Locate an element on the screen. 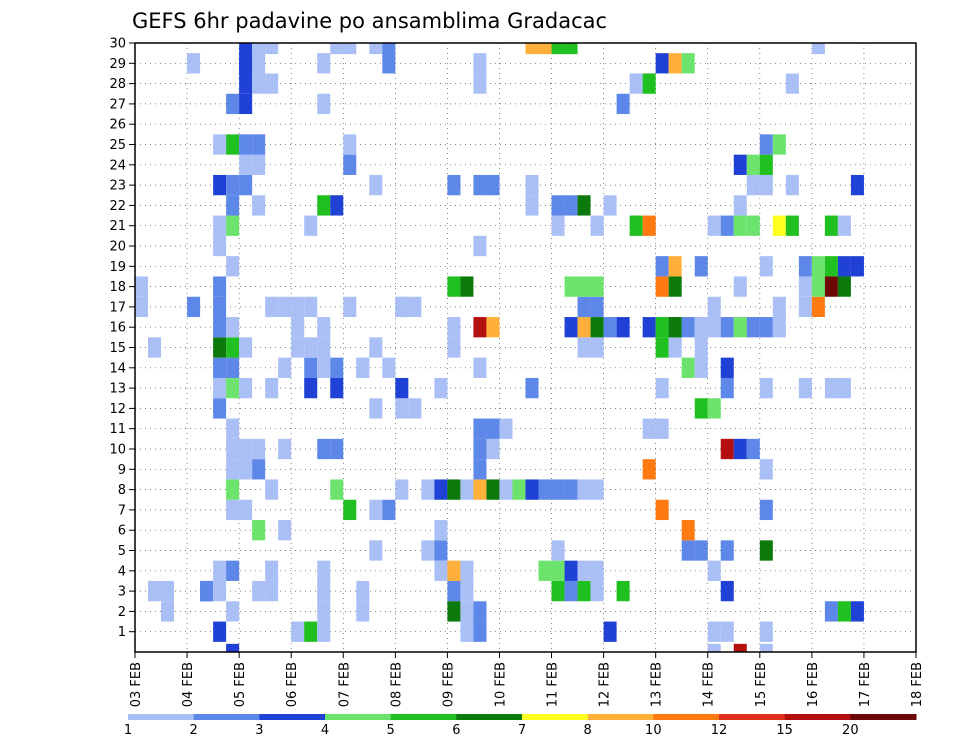 The width and height of the screenshot is (960, 742). y-tick-label: 6 is located at coordinates (122, 531).